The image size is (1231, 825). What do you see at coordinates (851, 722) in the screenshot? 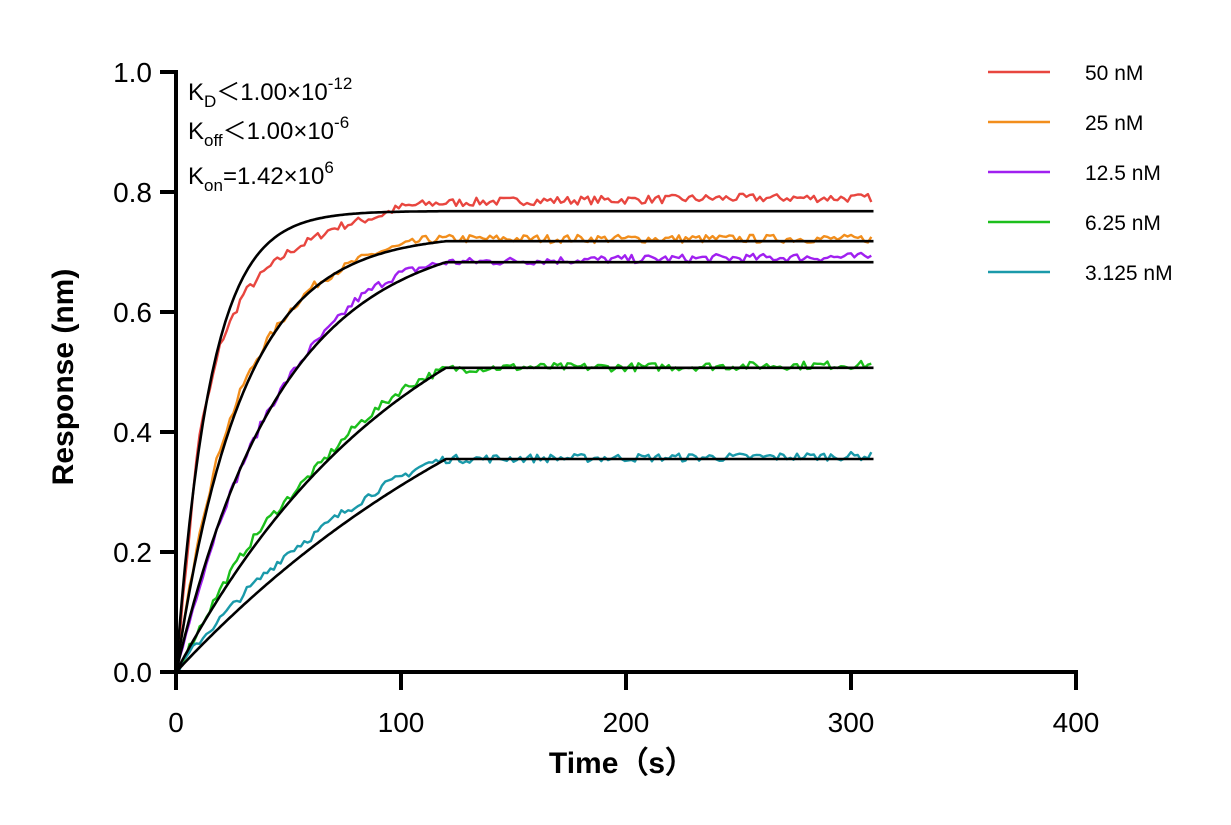
I see `x-tick-label: 300` at bounding box center [851, 722].